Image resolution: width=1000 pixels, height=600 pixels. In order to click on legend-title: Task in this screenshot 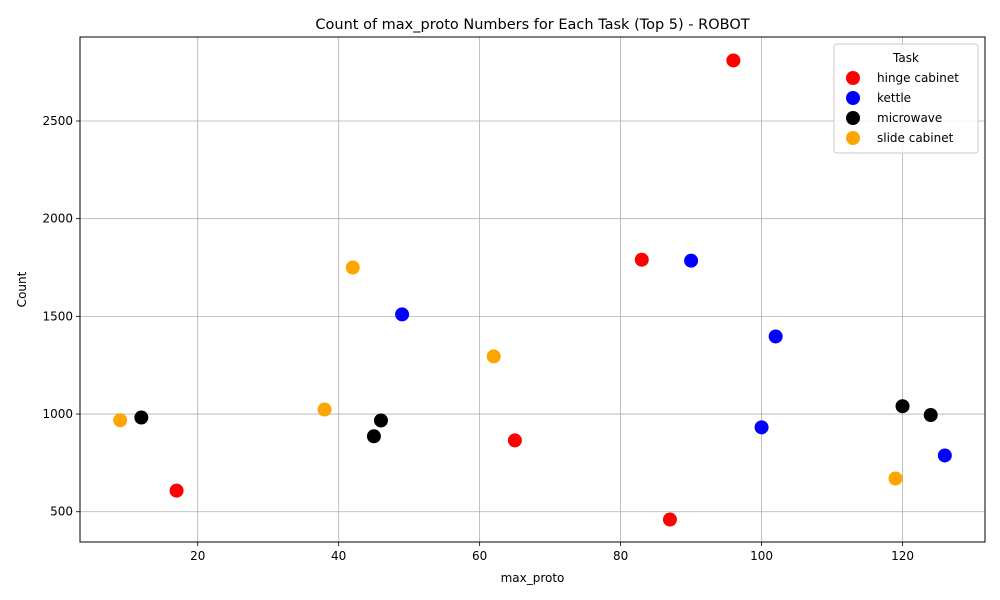, I will do `click(905, 58)`.